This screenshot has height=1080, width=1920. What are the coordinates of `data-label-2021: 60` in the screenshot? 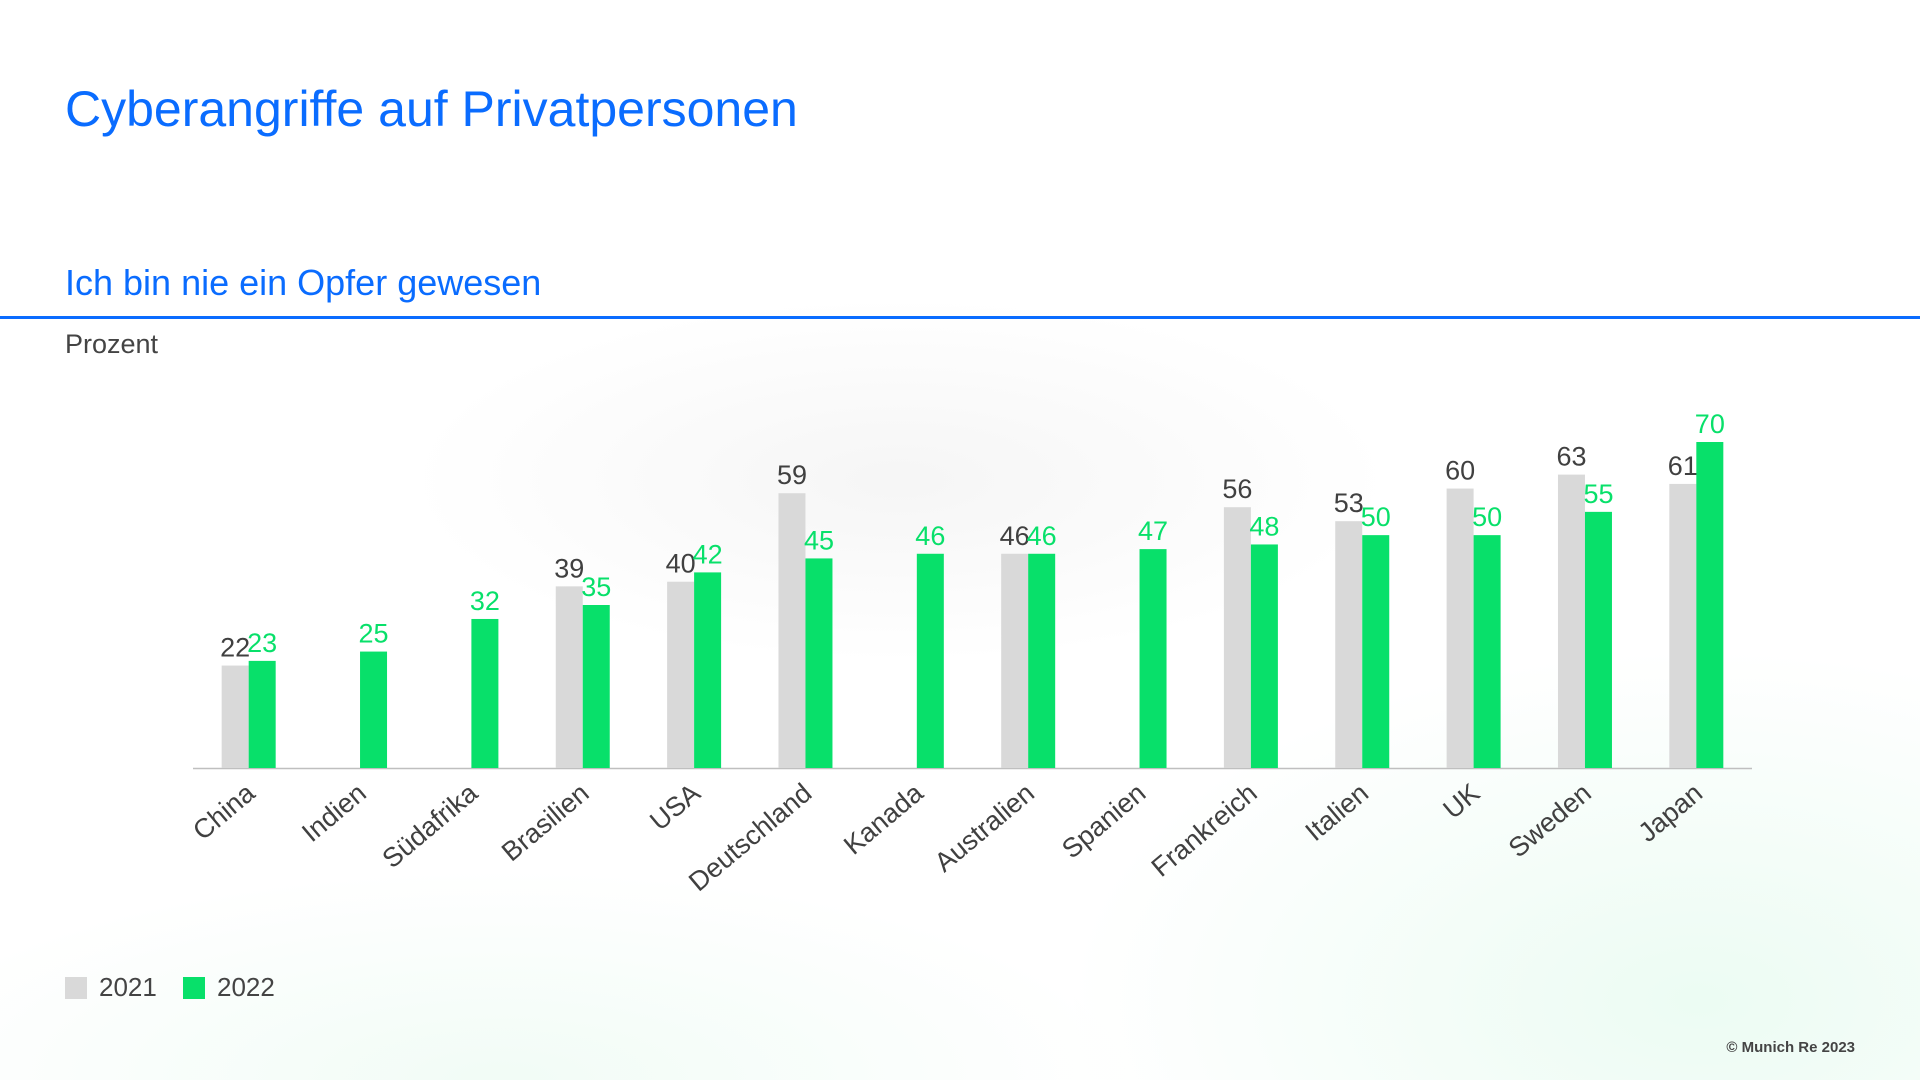 It's located at (1460, 471).